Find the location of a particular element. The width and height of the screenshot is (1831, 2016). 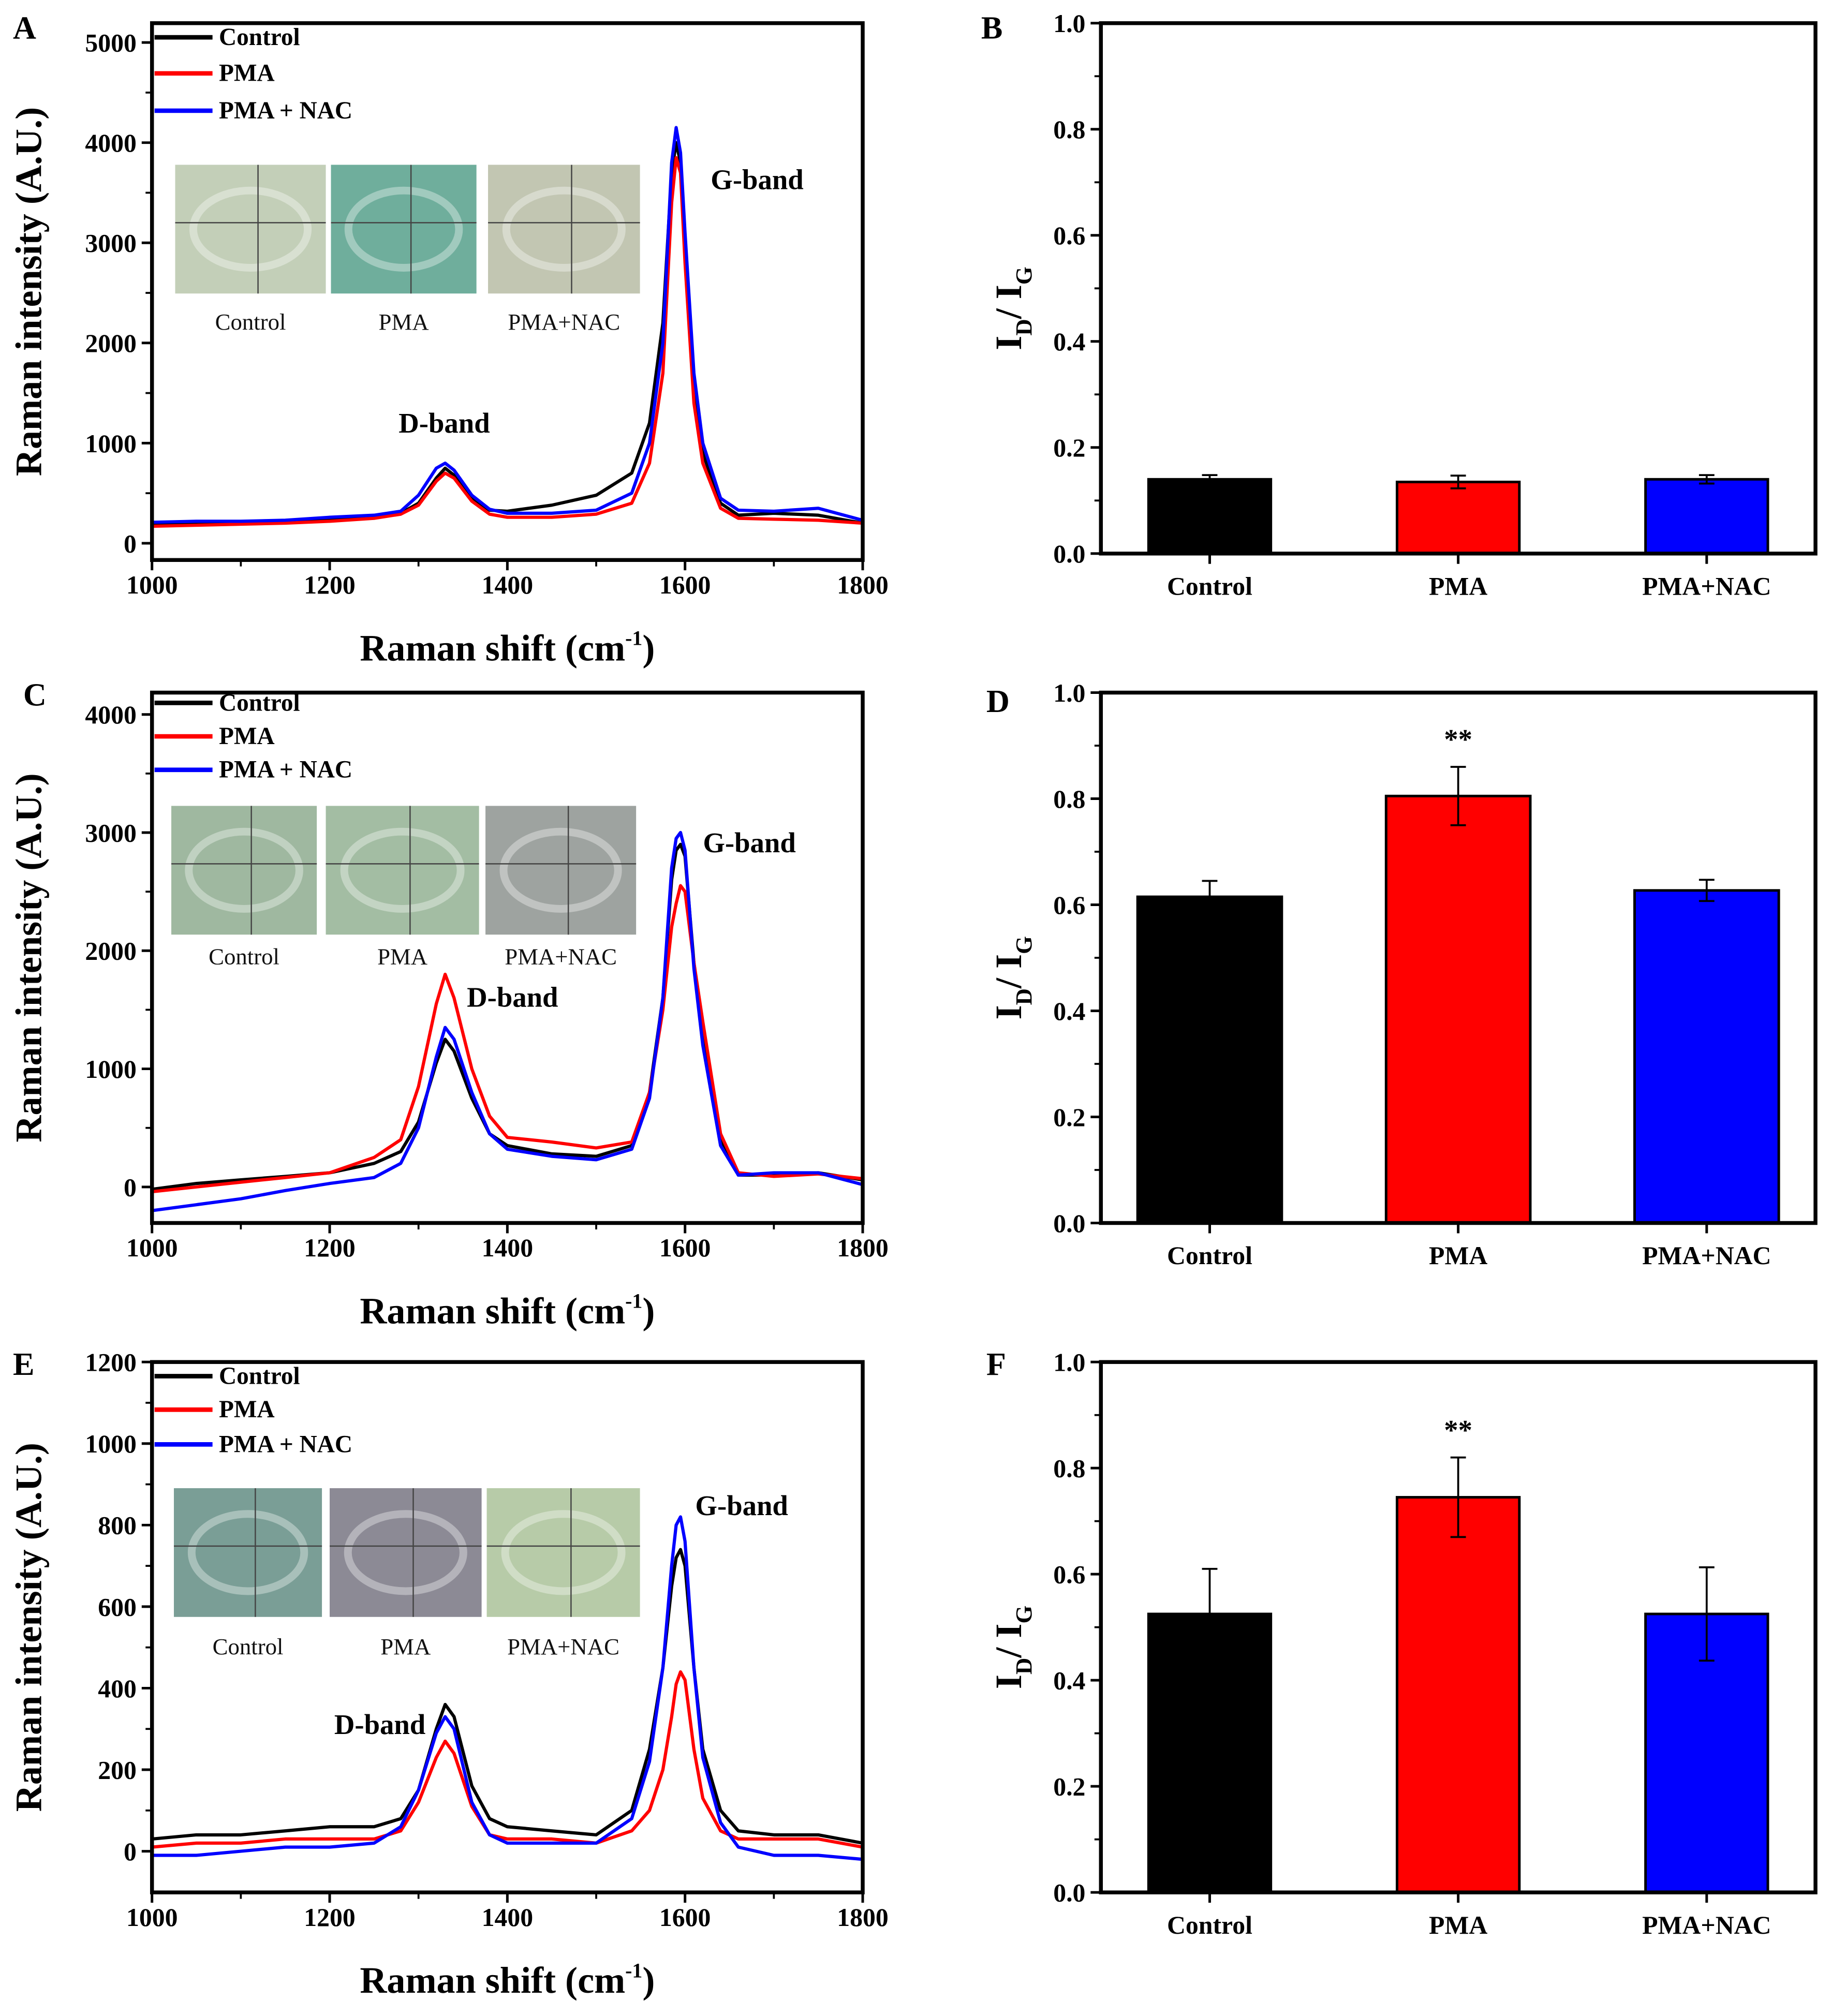

x-axis-title-close: ) is located at coordinates (648, 1311).